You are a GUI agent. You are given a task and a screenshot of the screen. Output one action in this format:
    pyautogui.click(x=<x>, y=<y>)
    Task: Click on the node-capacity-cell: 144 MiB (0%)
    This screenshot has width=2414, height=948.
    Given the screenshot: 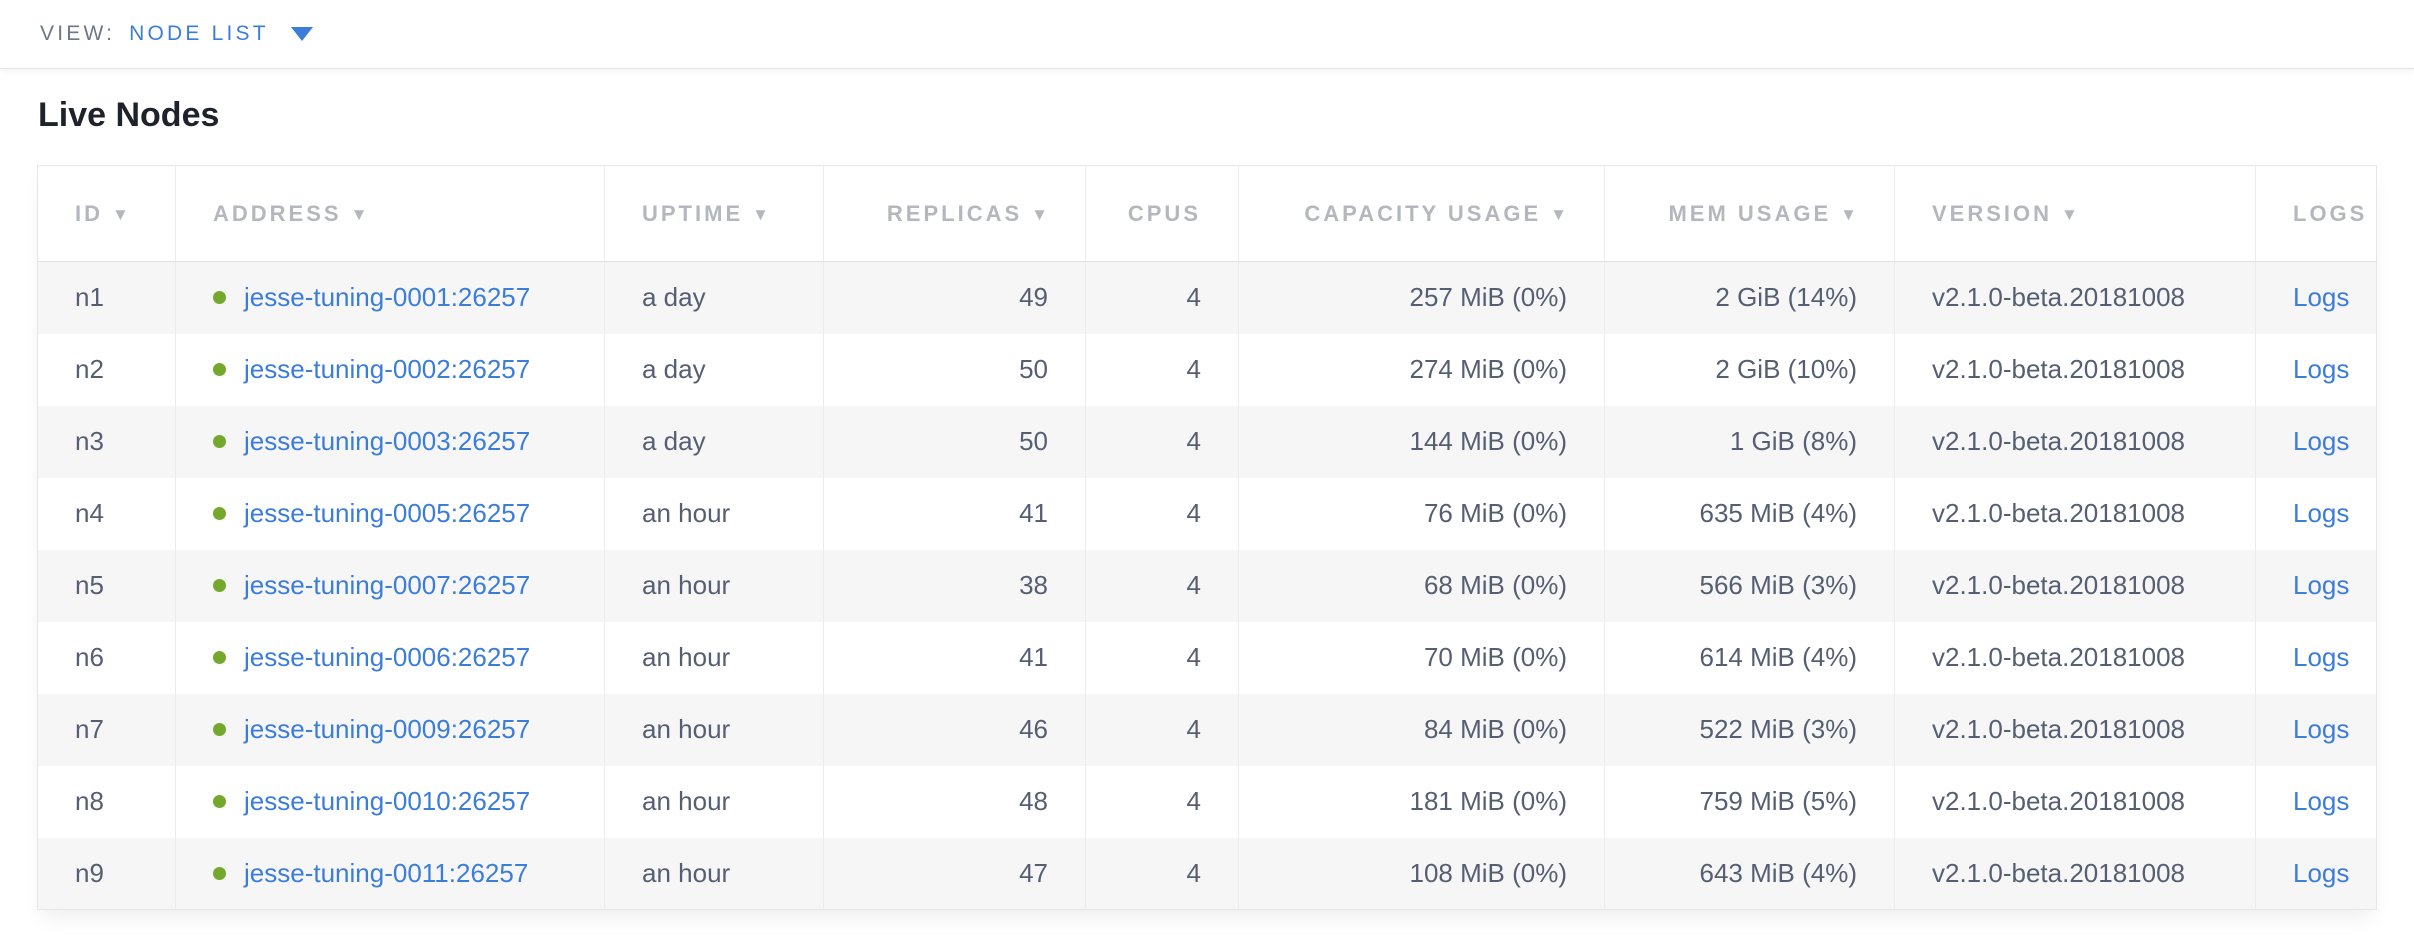 What is the action you would take?
    pyautogui.click(x=1421, y=441)
    